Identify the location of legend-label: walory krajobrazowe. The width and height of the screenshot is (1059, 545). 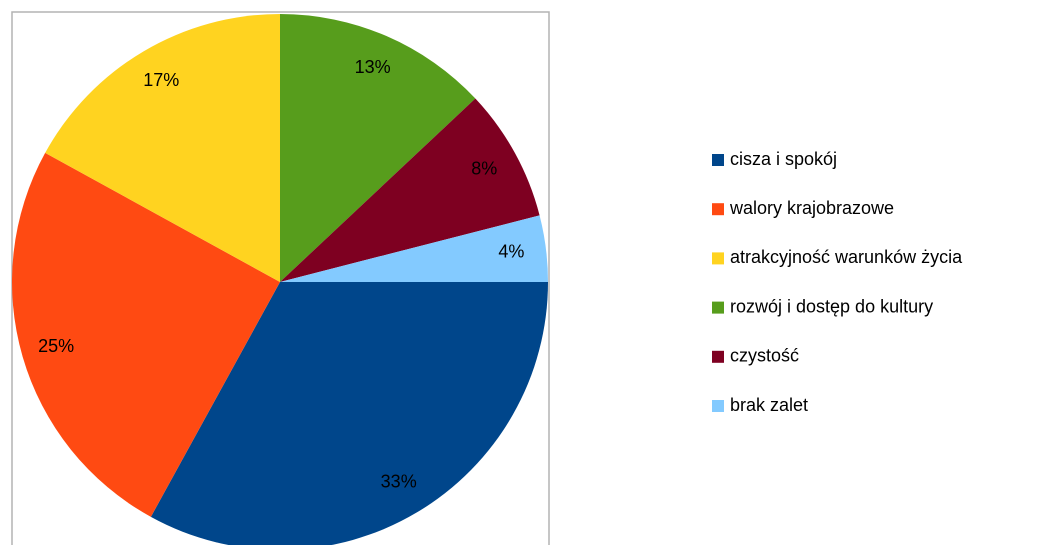
(811, 208).